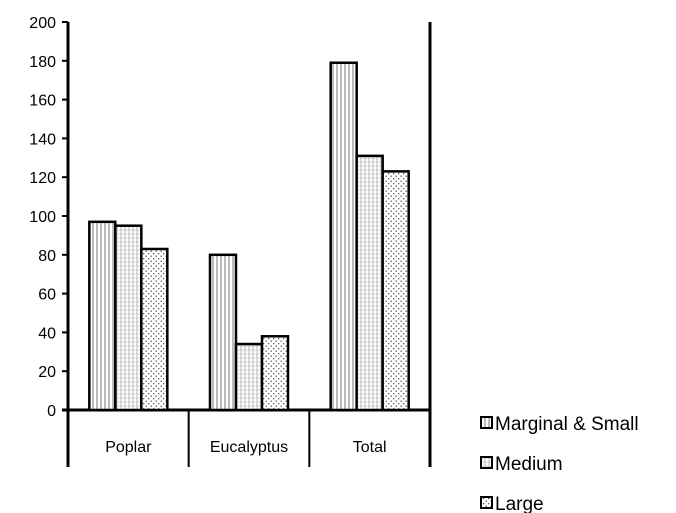 The image size is (676, 513). What do you see at coordinates (42, 139) in the screenshot?
I see `y-tick-label: 140` at bounding box center [42, 139].